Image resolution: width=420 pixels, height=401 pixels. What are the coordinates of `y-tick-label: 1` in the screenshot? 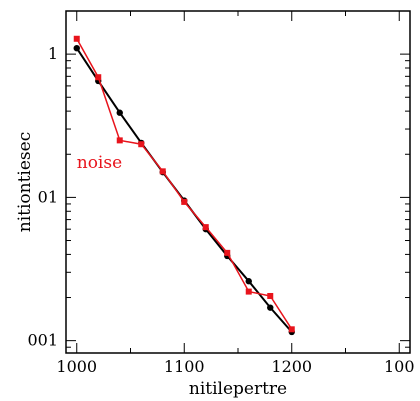 It's located at (53, 53).